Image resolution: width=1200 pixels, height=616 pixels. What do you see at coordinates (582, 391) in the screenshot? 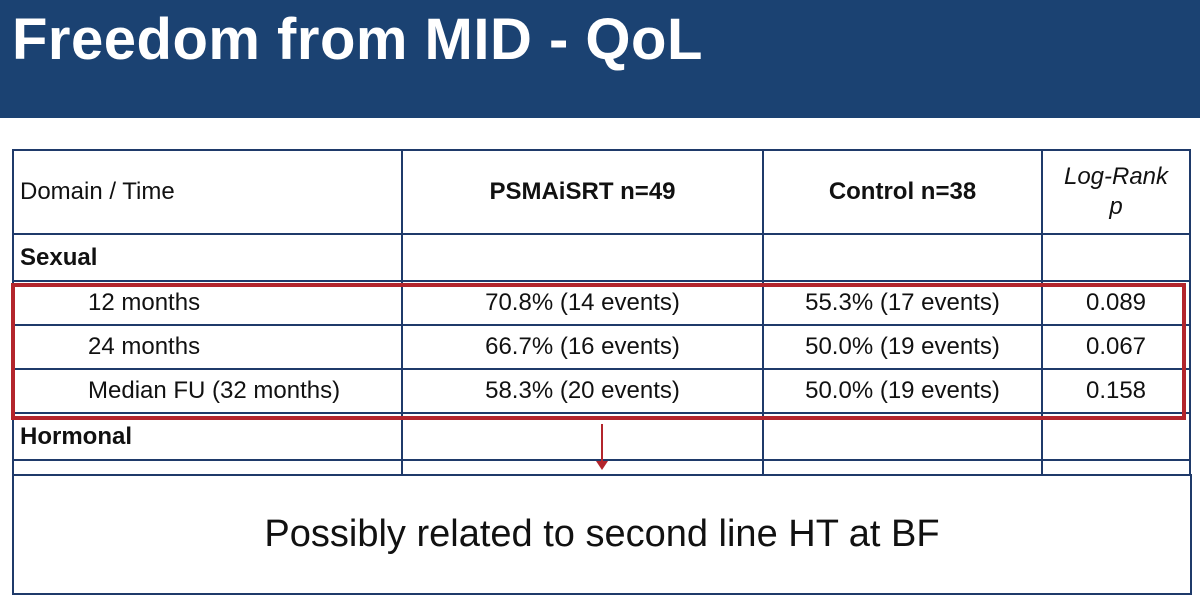
I see `row-psma-value: 58.3% (20 events)` at bounding box center [582, 391].